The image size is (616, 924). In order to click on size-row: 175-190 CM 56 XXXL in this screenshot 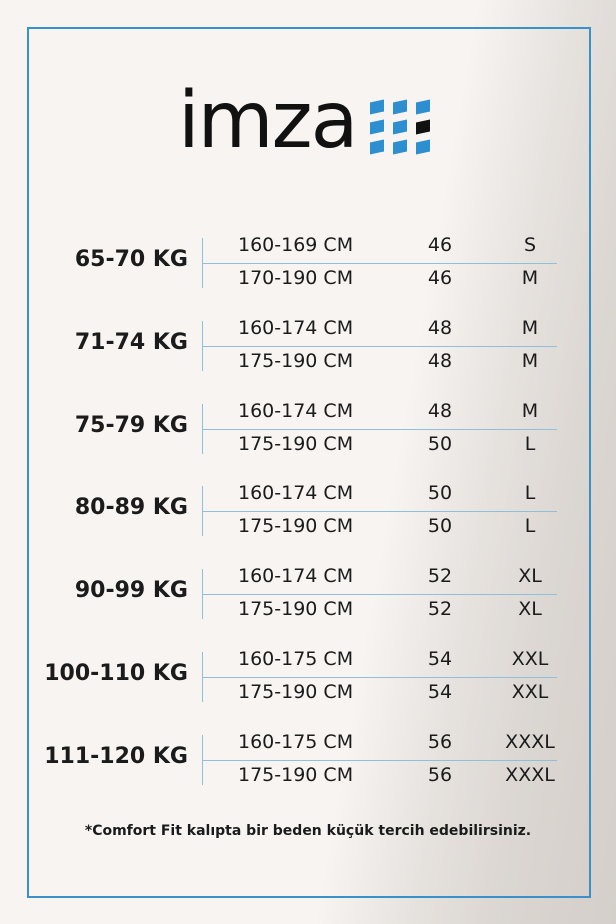, I will do `click(308, 776)`.